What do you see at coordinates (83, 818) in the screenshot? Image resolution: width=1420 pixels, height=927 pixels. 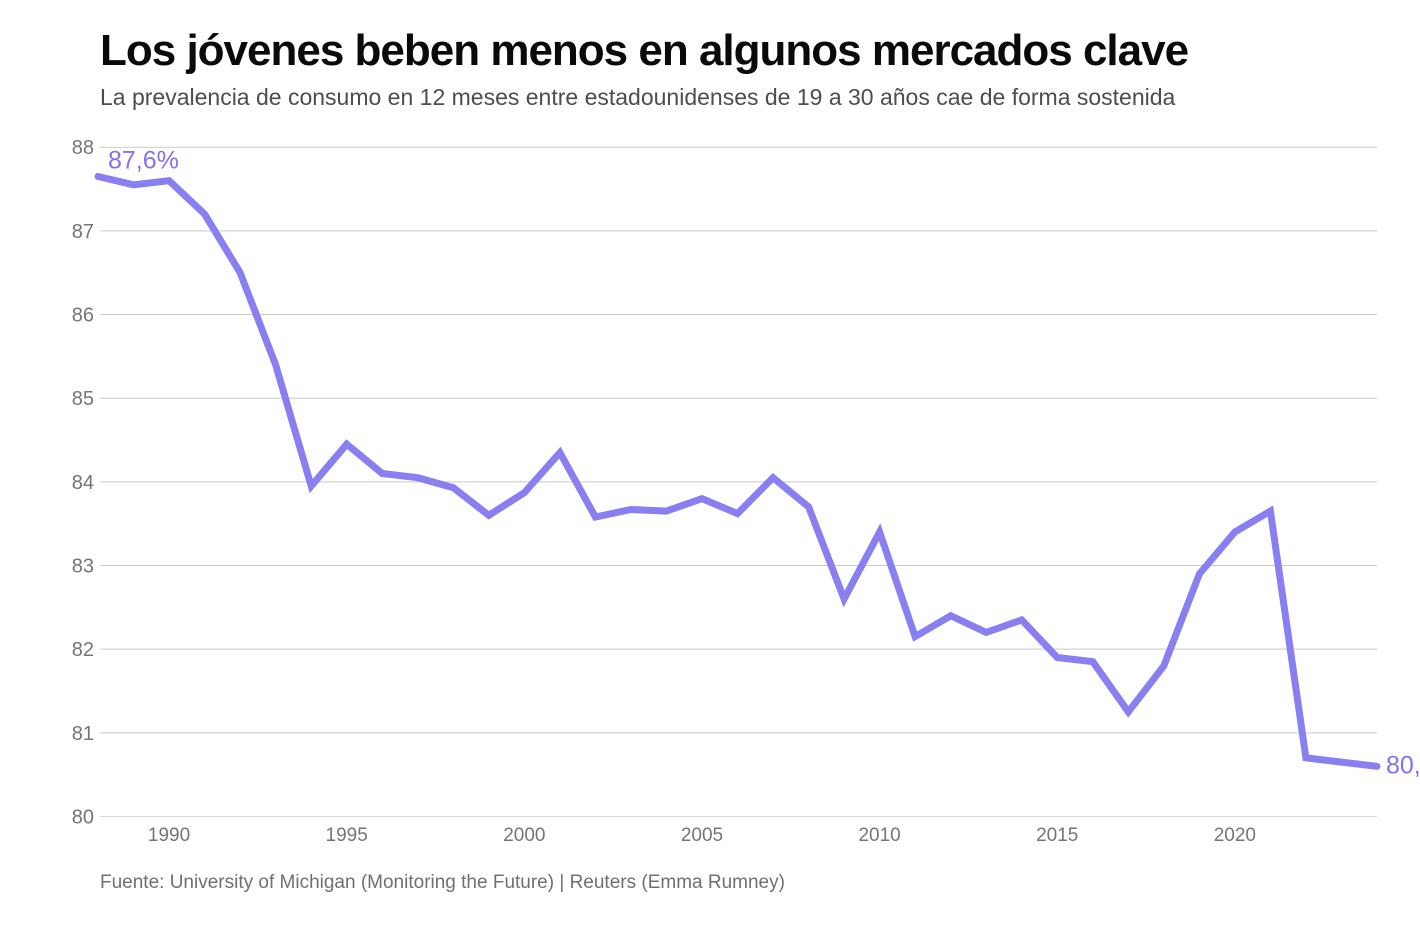 I see `y-axis-tick-label: 80` at bounding box center [83, 818].